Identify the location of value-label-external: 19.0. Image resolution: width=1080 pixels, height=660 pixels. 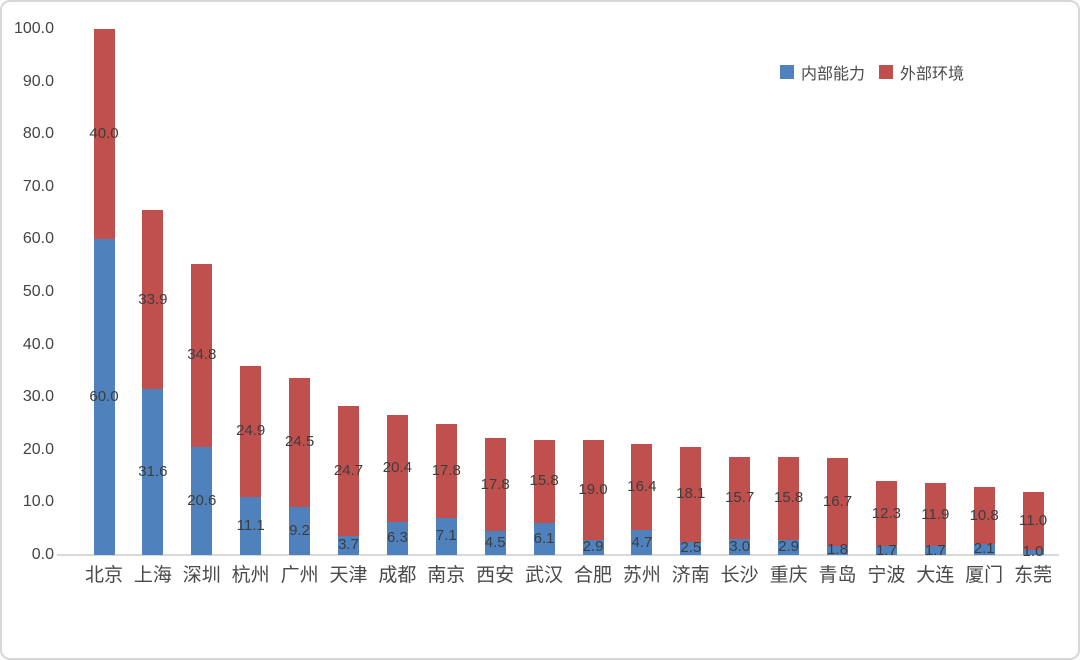
(593, 489).